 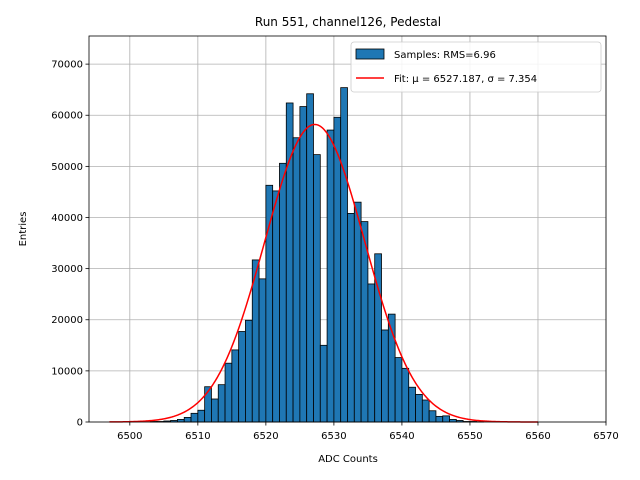 I want to click on y-tick-label-40000: 40000, so click(x=67, y=218).